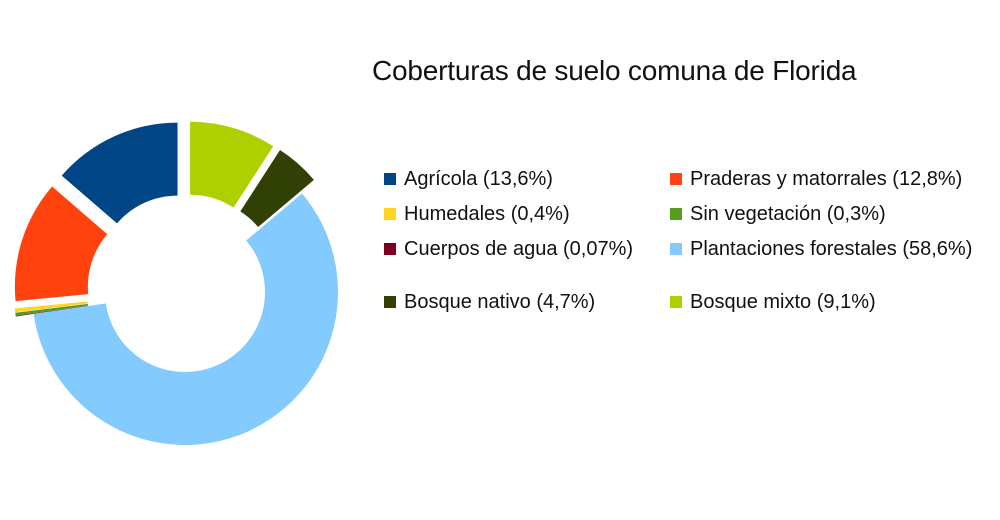  I want to click on slice-cuerpos-de-agua, so click(52, 311).